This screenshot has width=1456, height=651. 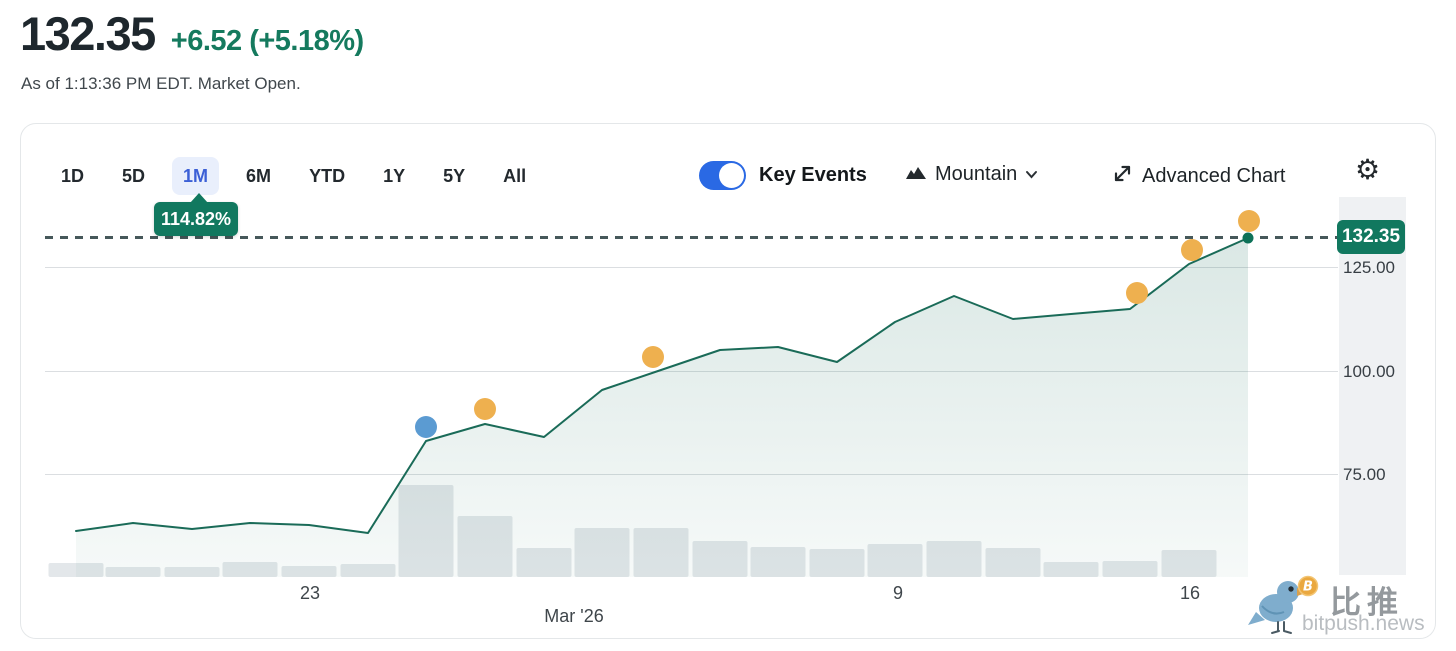 What do you see at coordinates (310, 593) in the screenshot?
I see `x-axis-label: 23` at bounding box center [310, 593].